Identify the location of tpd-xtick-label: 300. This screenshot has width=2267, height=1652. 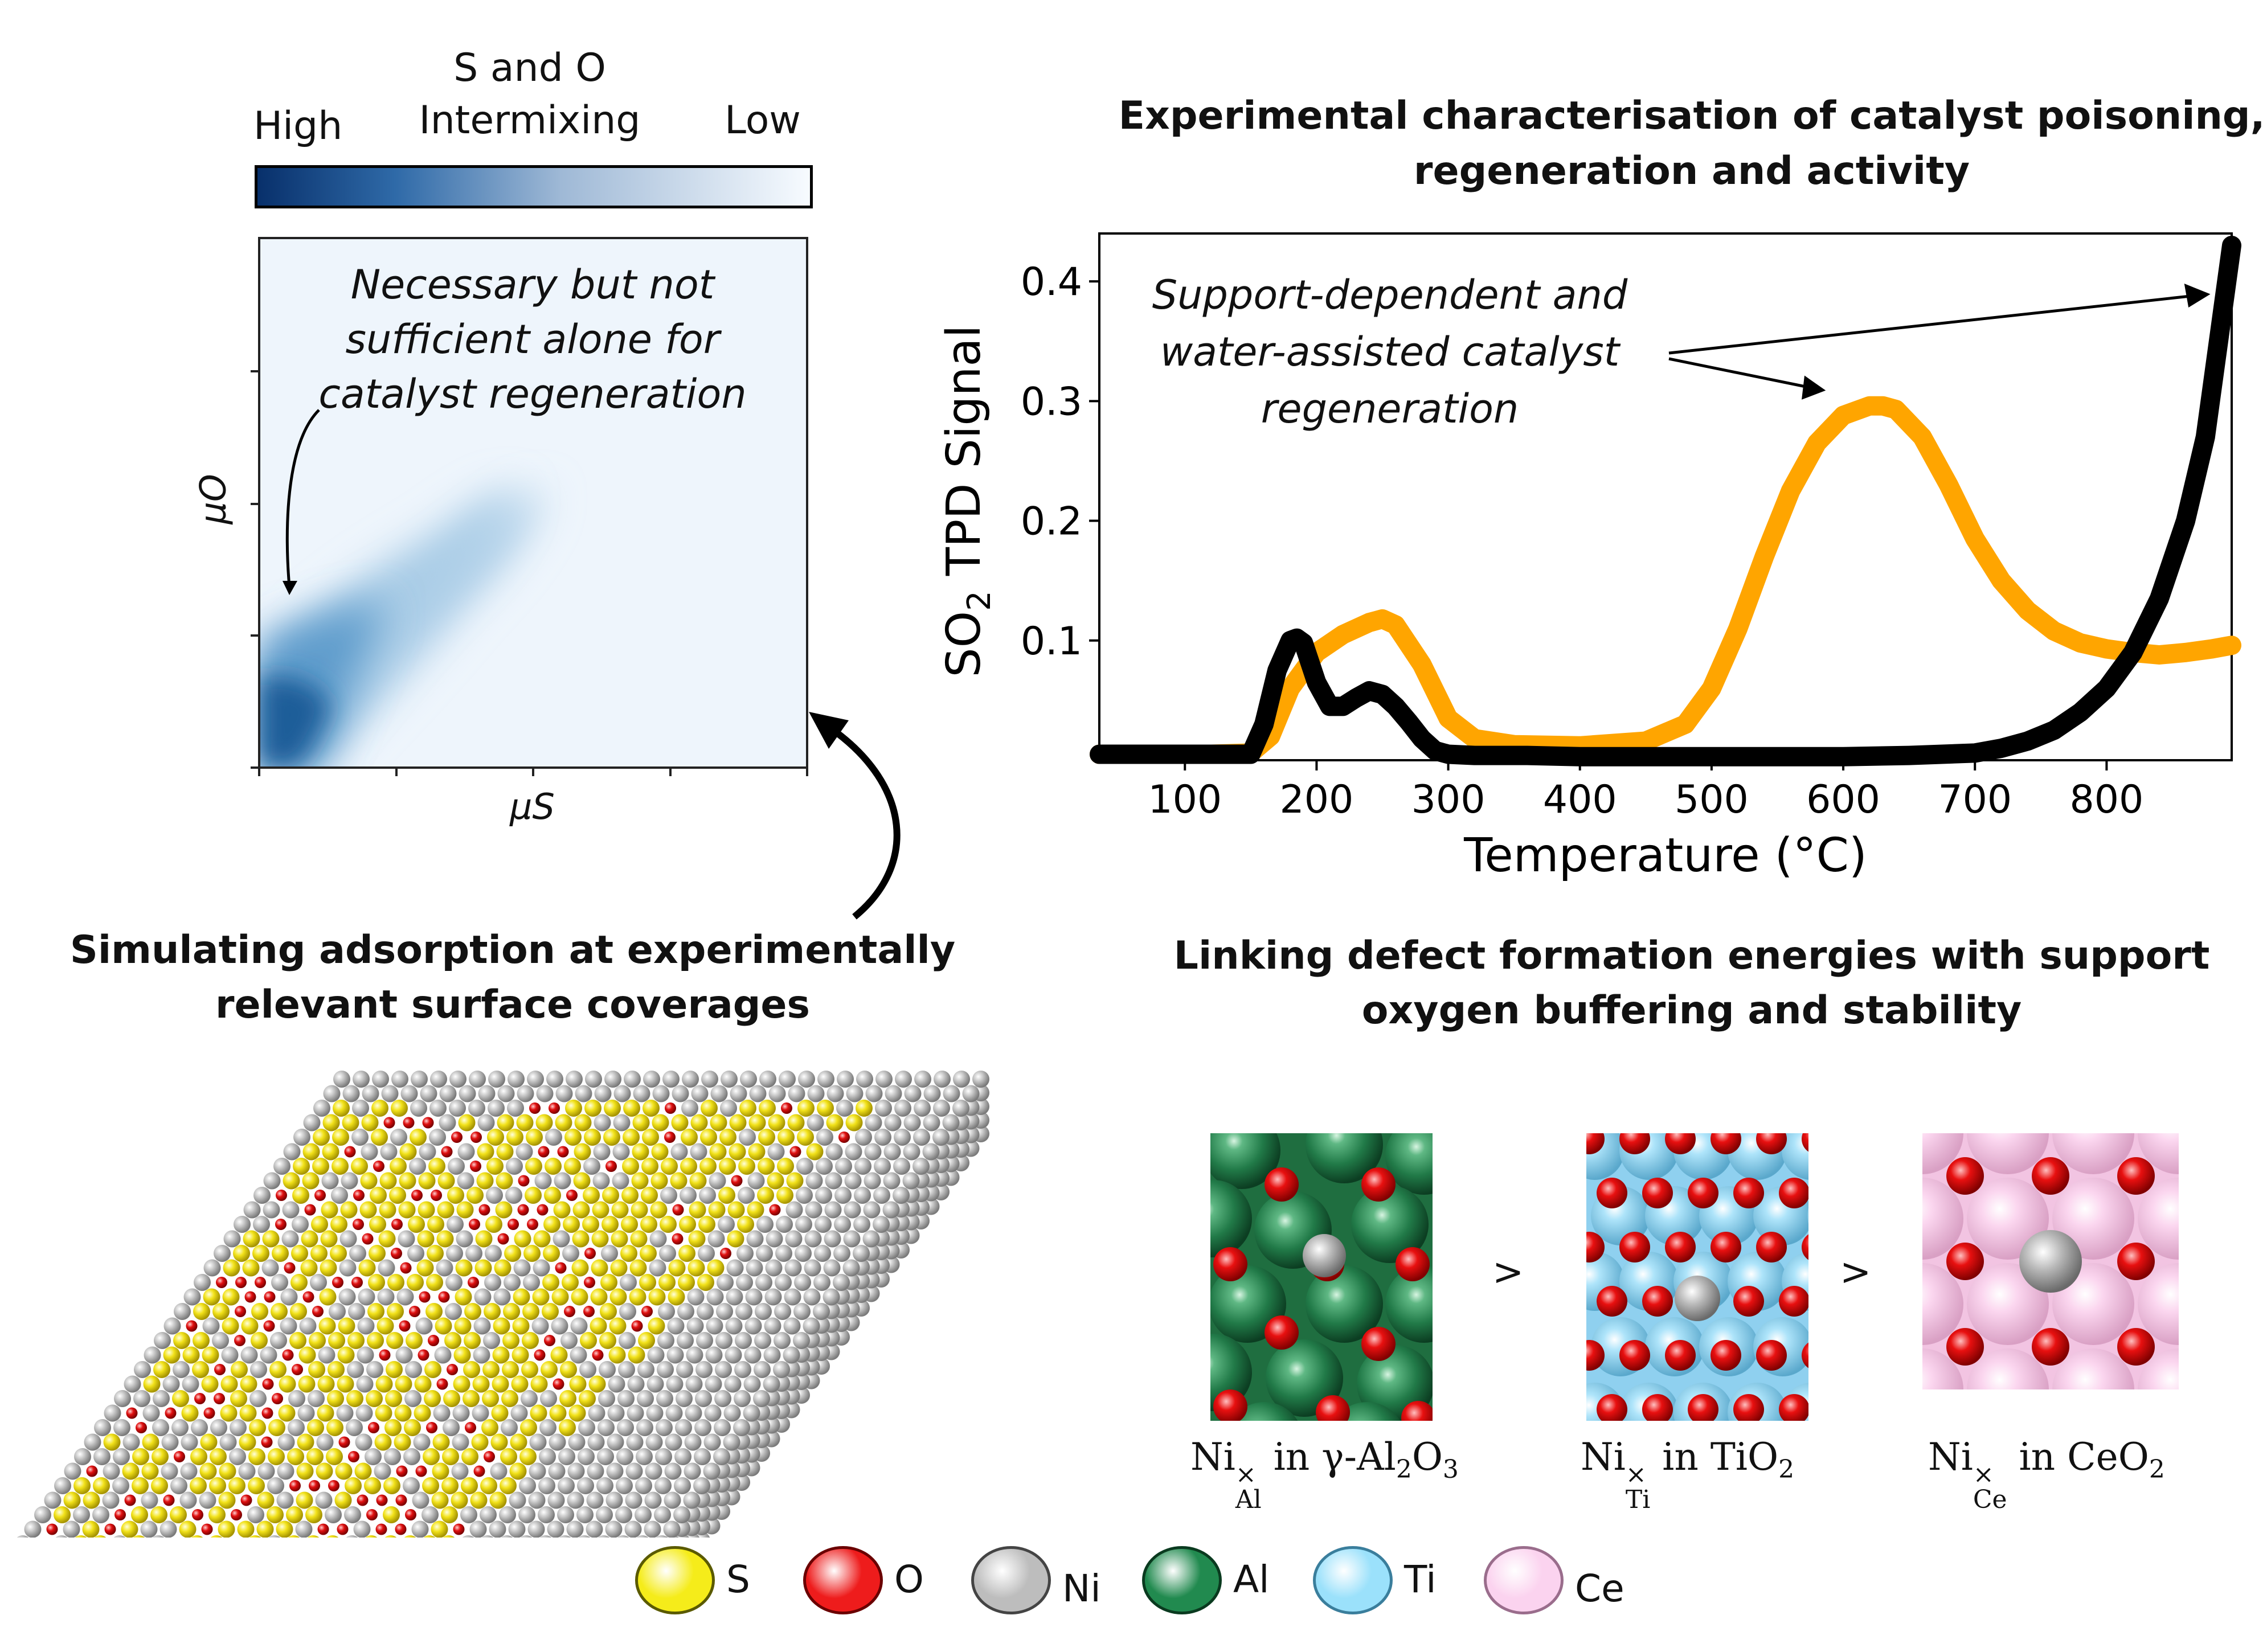
(1448, 799).